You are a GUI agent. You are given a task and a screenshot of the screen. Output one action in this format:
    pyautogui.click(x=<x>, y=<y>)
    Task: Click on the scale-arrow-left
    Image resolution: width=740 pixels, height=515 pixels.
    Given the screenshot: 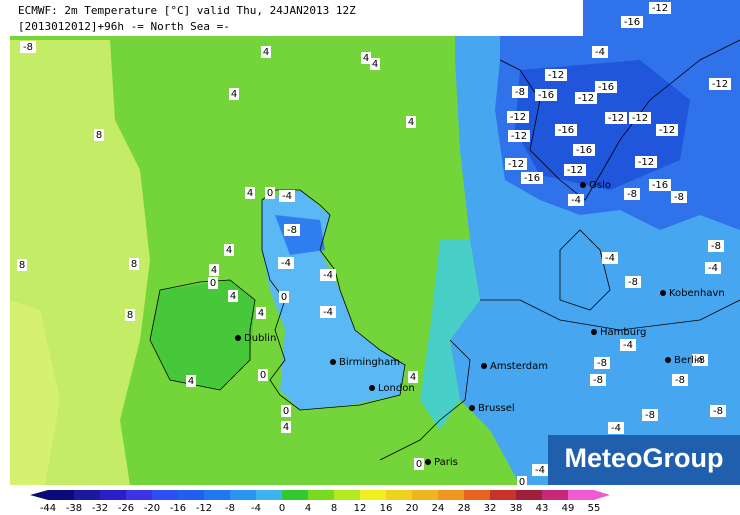 What is the action you would take?
    pyautogui.click(x=39, y=495)
    